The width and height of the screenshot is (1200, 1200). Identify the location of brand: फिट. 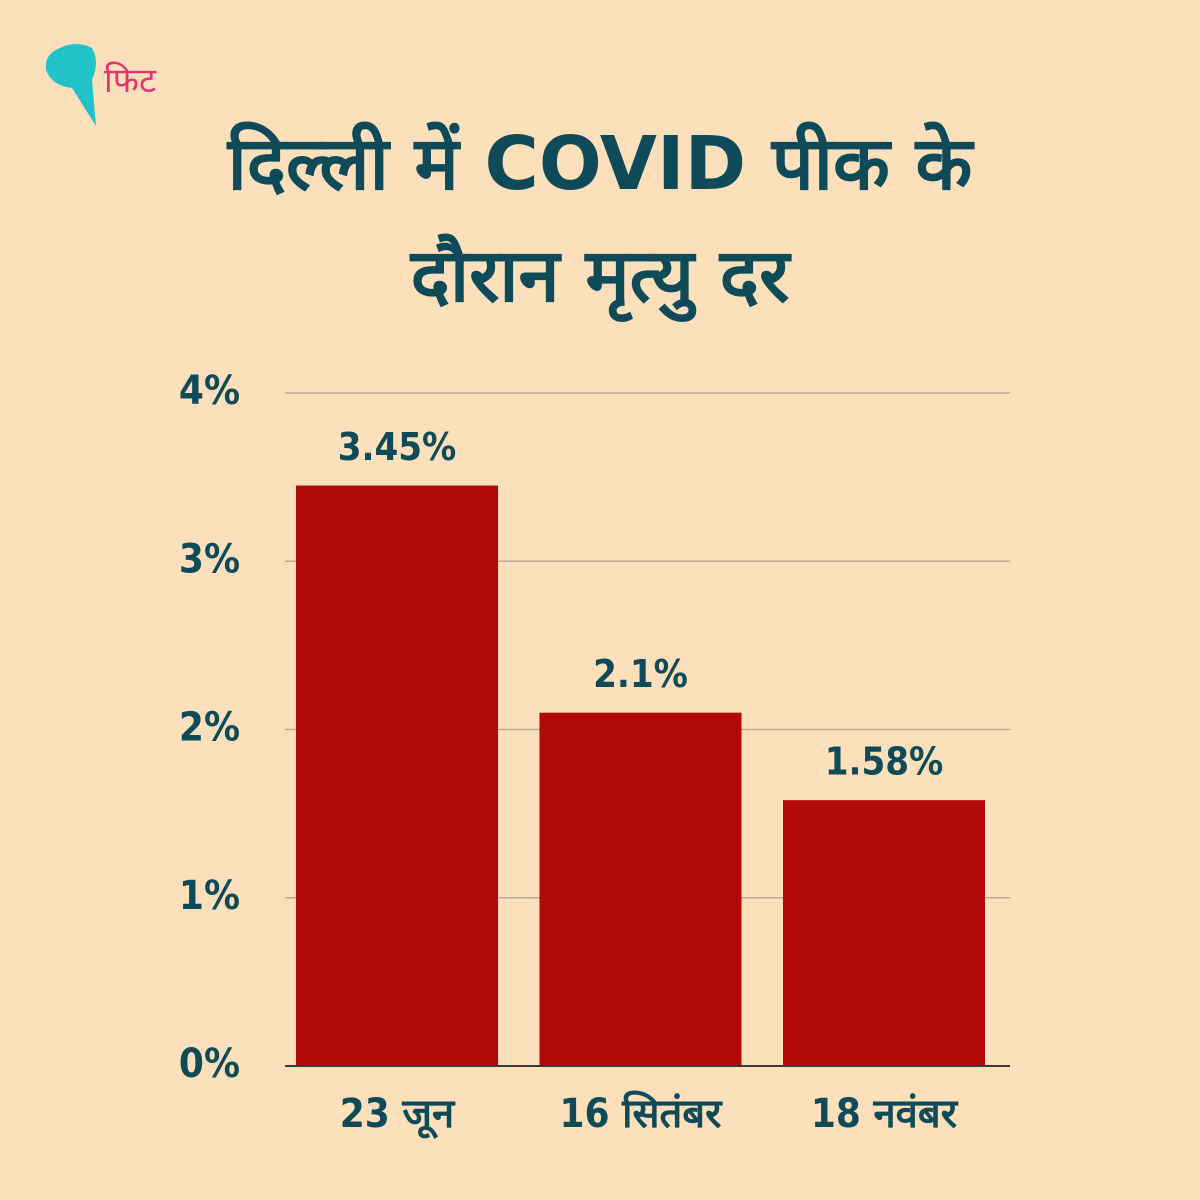
(130, 81).